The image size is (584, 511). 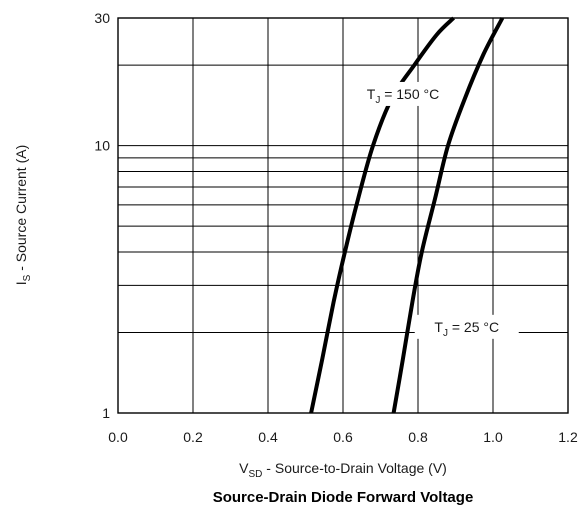 What do you see at coordinates (193, 437) in the screenshot?
I see `x-tick-label: 0.2` at bounding box center [193, 437].